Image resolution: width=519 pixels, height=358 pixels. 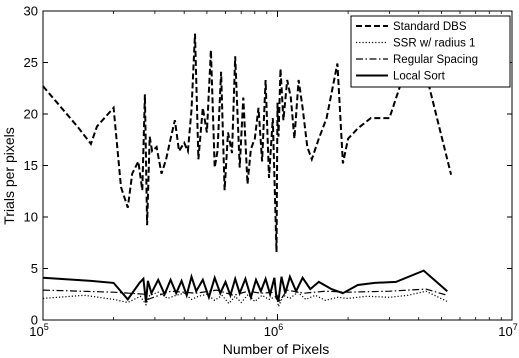 What do you see at coordinates (34, 320) in the screenshot?
I see `y-tick-label: 0` at bounding box center [34, 320].